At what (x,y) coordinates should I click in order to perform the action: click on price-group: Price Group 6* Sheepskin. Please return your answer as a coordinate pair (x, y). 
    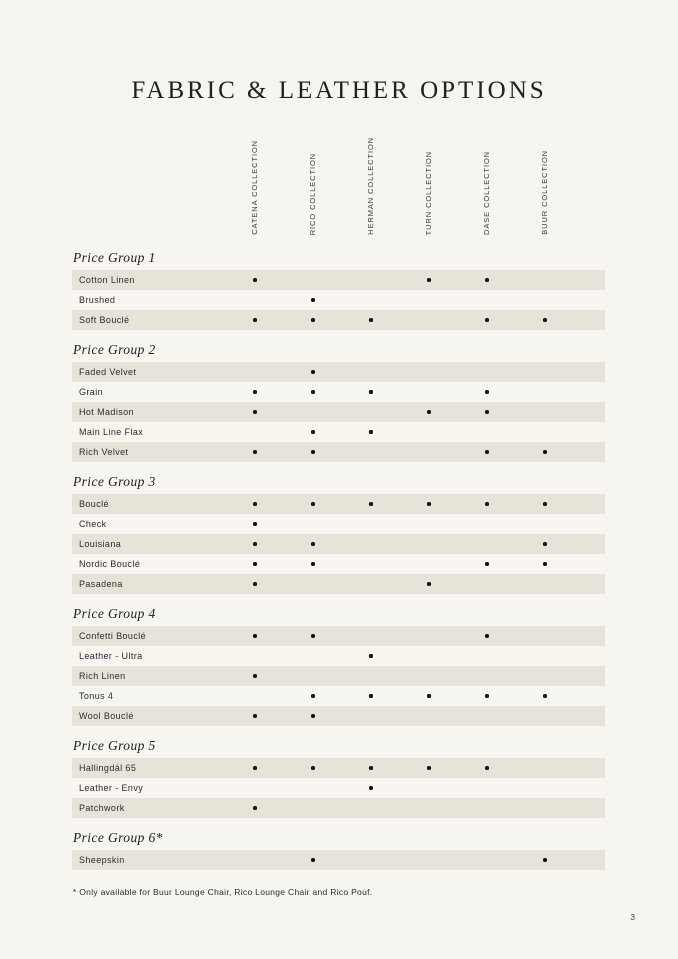
    Looking at the image, I should click on (338, 850).